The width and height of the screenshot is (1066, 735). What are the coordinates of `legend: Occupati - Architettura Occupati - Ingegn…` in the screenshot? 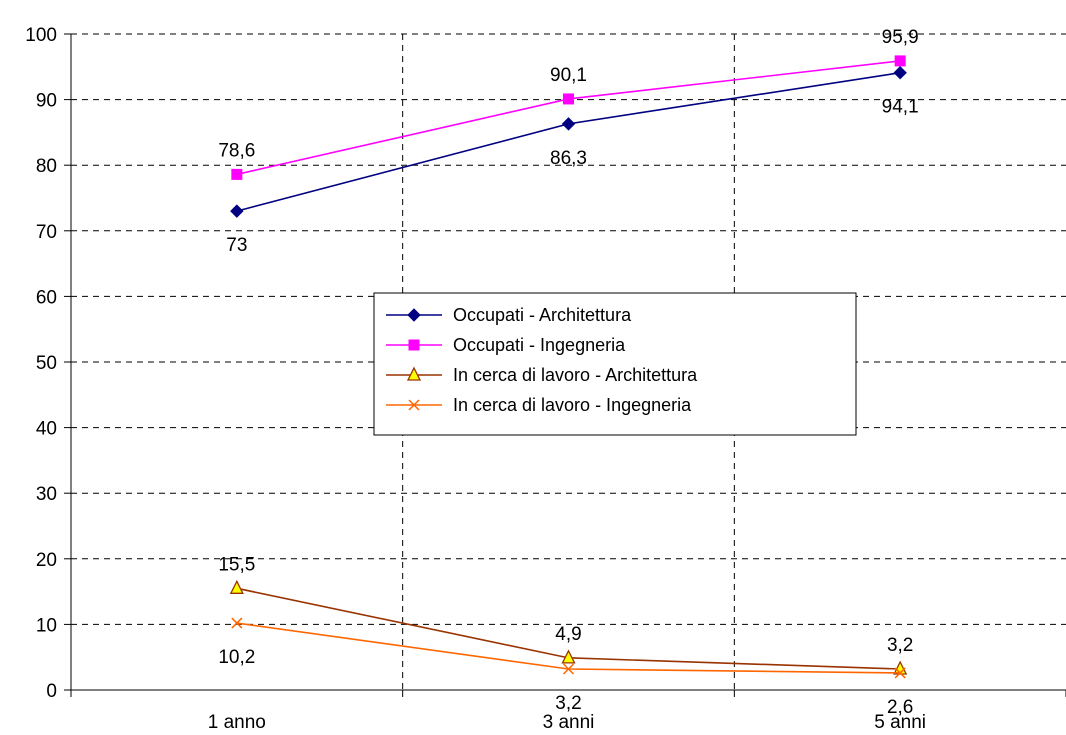 It's located at (615, 364).